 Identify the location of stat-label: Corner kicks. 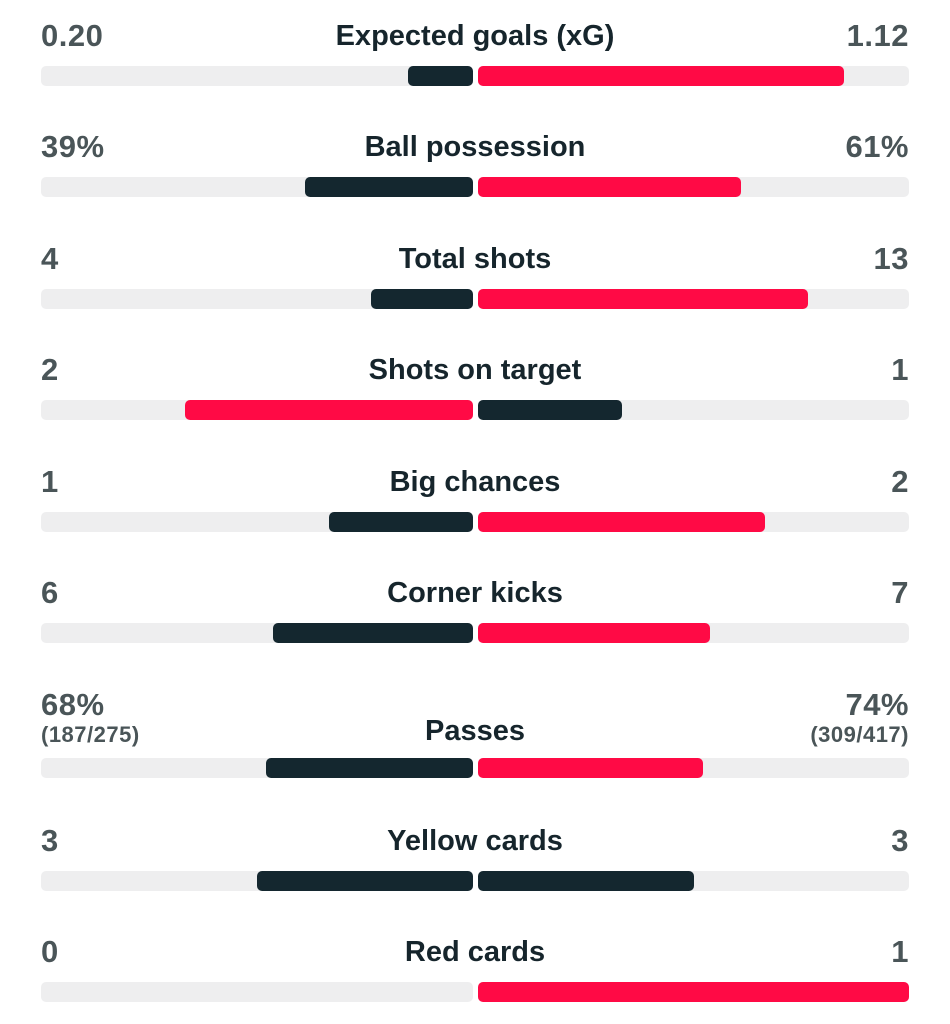
(475, 593).